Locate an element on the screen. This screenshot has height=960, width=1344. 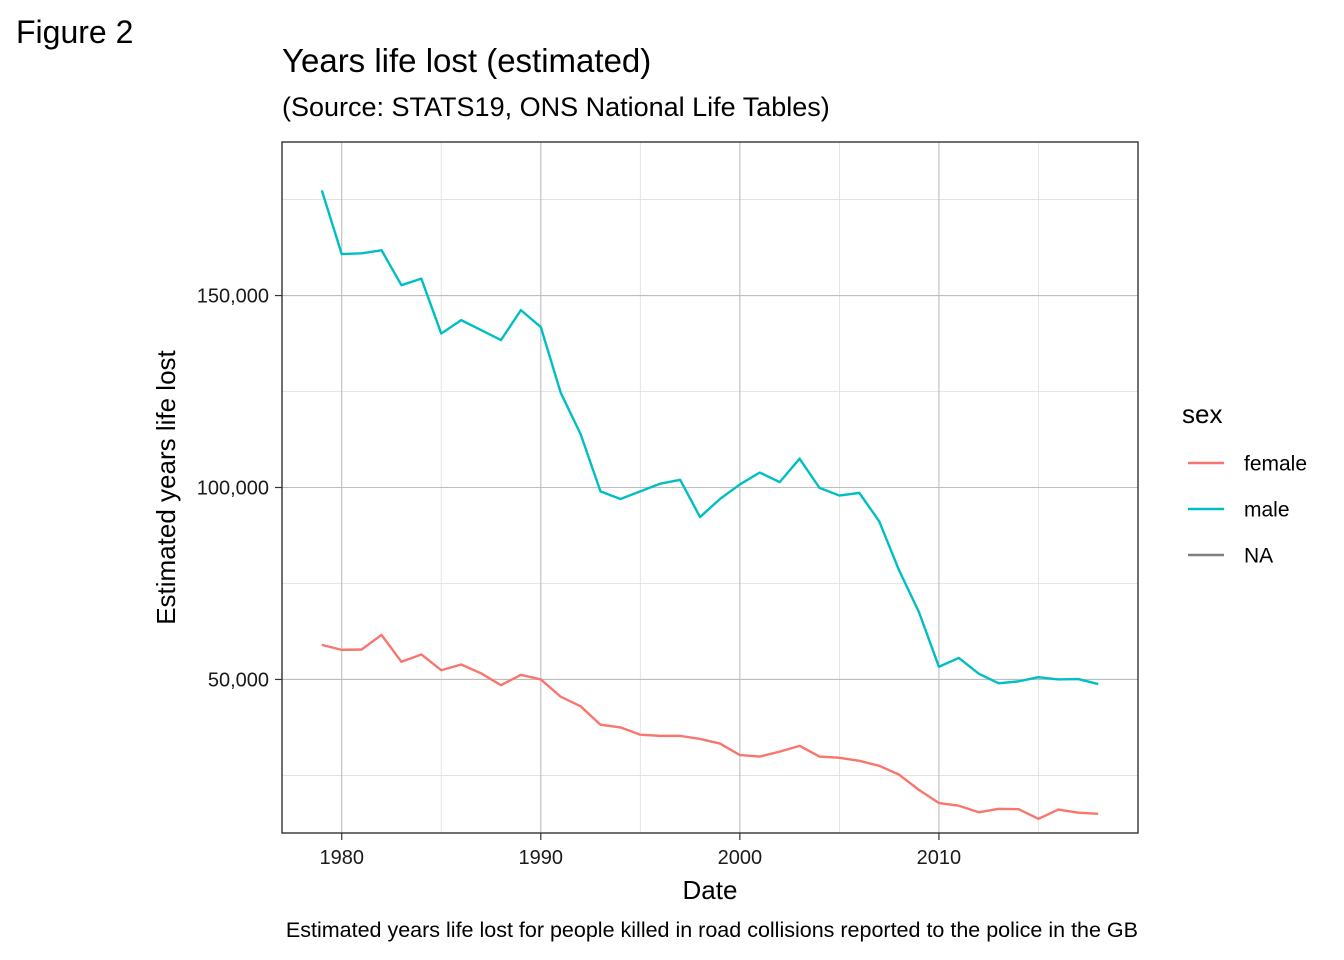
x-axis: 1980 1990 2000 2010 is located at coordinates (640, 851).